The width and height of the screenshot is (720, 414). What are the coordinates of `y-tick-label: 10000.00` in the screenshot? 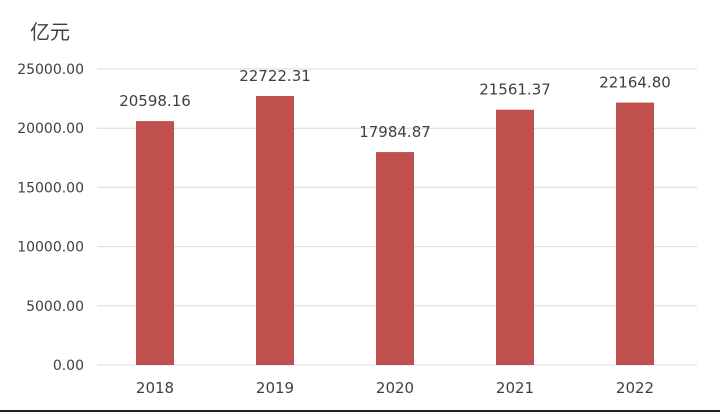 It's located at (50, 248).